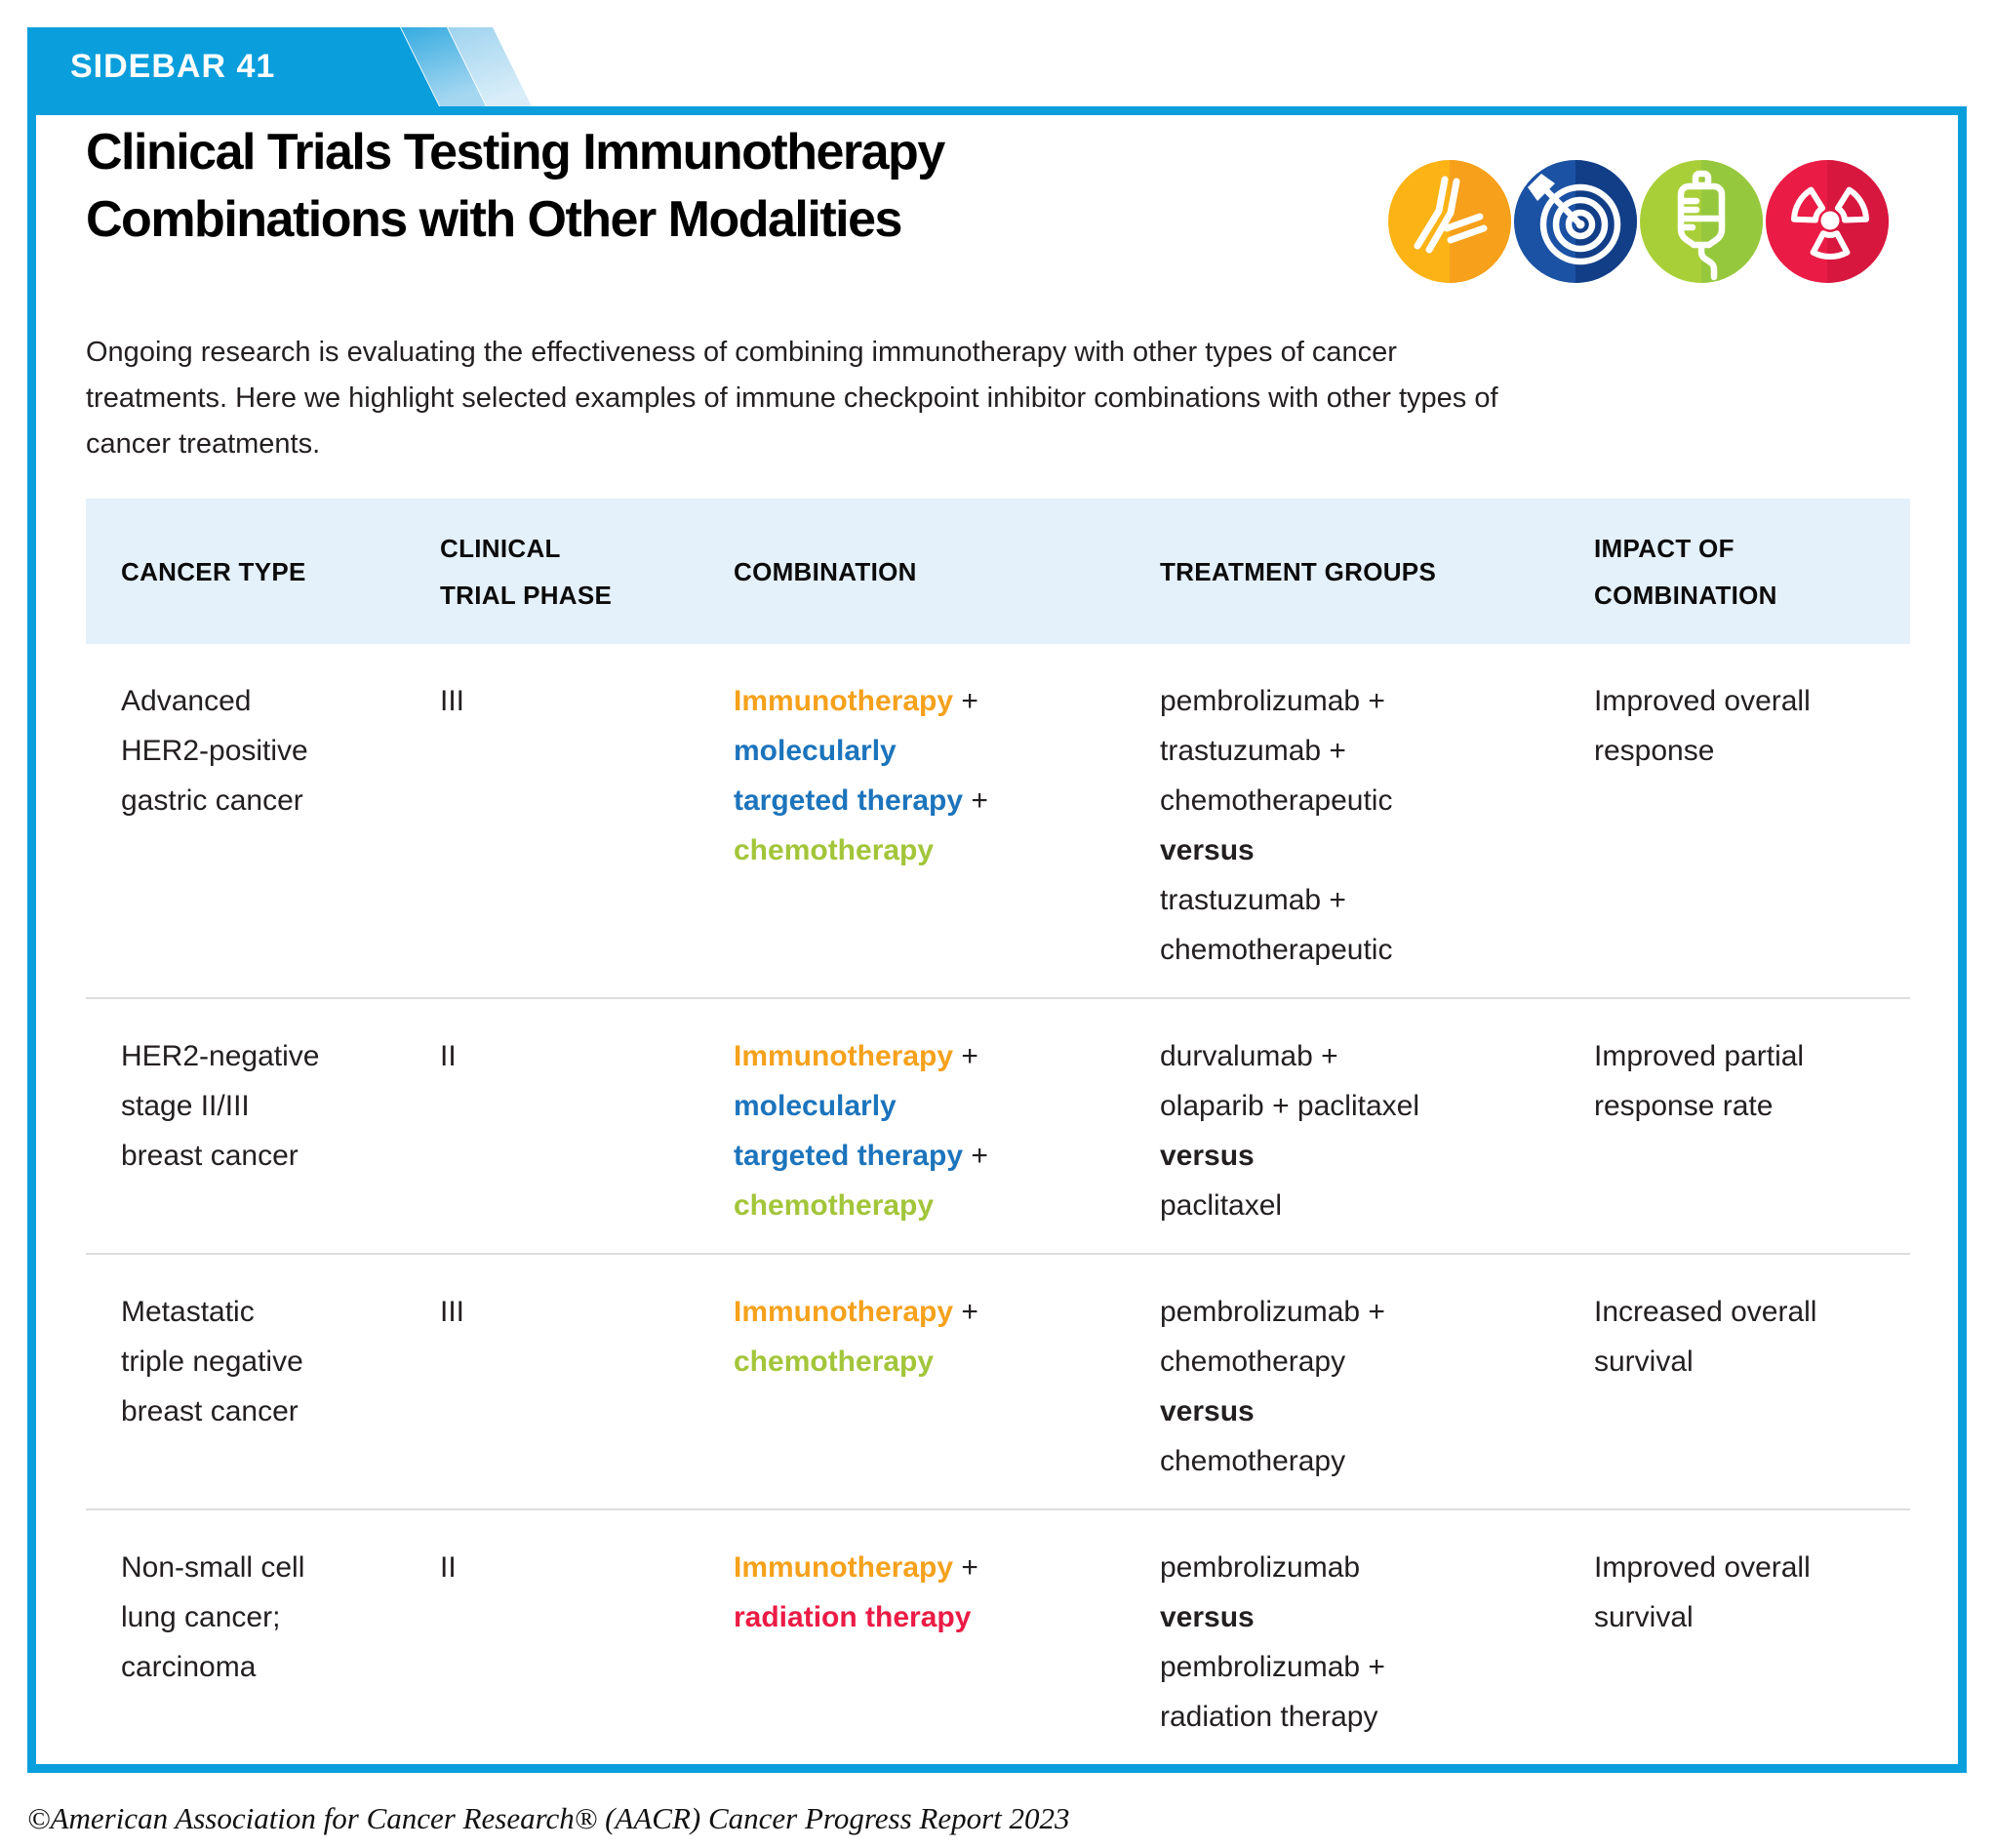 The height and width of the screenshot is (1848, 1994). I want to click on tab-main-shape, so click(233, 66).